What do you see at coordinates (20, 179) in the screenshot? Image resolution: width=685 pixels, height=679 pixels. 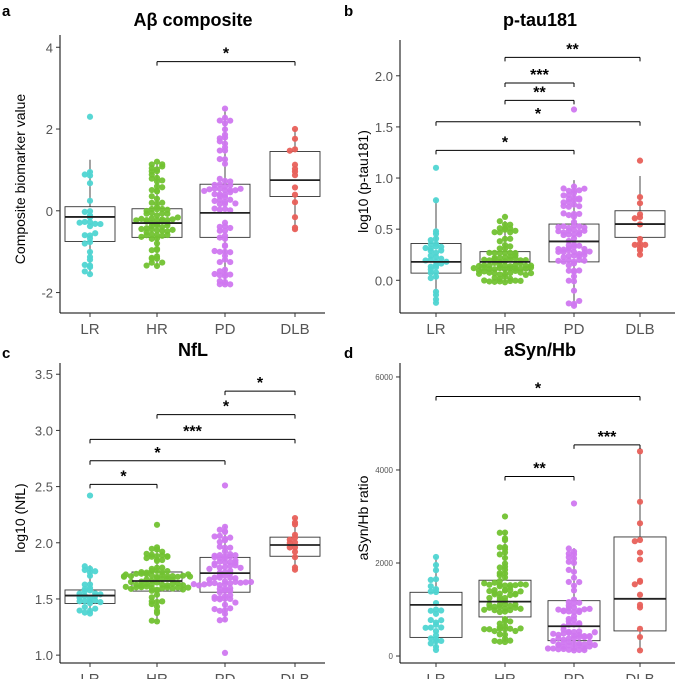 I see `y-axis-label: Composite biomarker value` at bounding box center [20, 179].